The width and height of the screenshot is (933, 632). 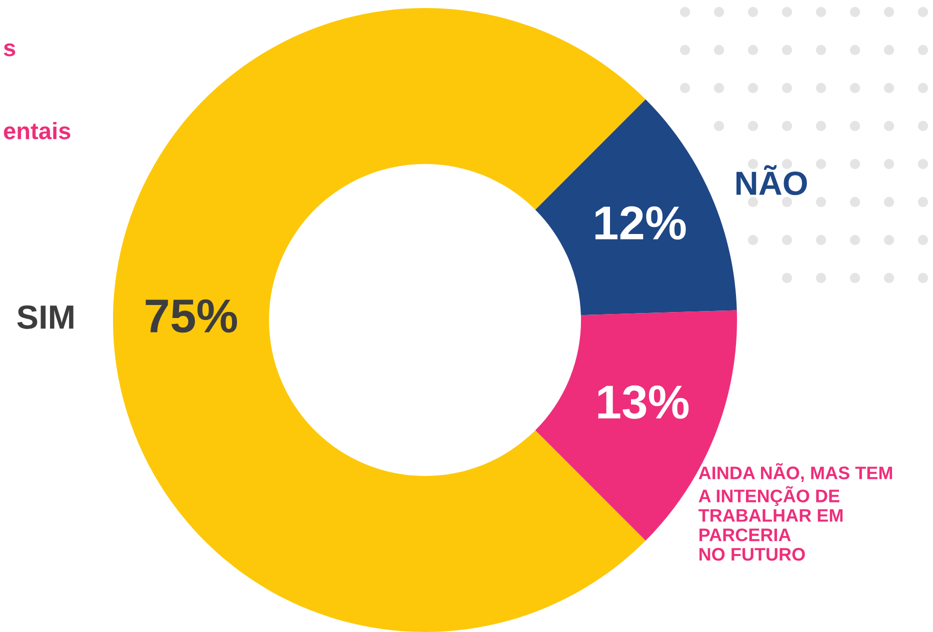 What do you see at coordinates (37, 131) in the screenshot?
I see `text: entais` at bounding box center [37, 131].